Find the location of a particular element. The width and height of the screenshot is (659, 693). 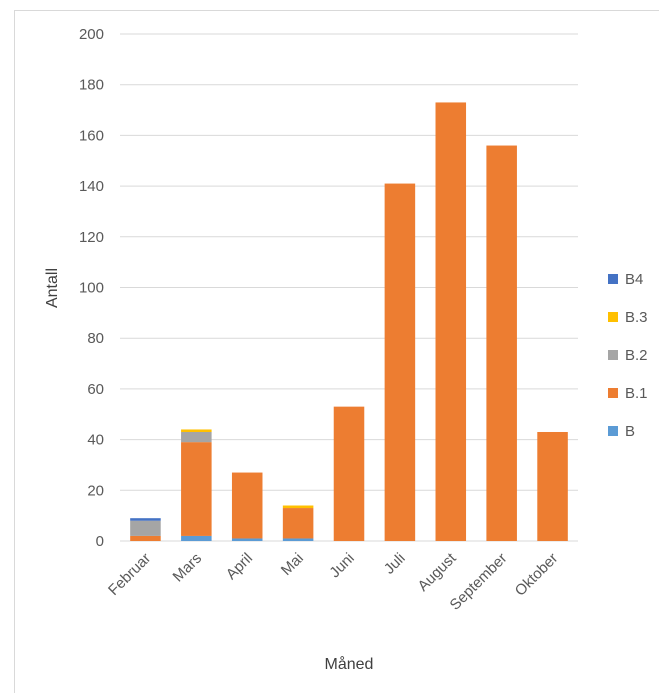

y-axis-title: Antall is located at coordinates (52, 288).